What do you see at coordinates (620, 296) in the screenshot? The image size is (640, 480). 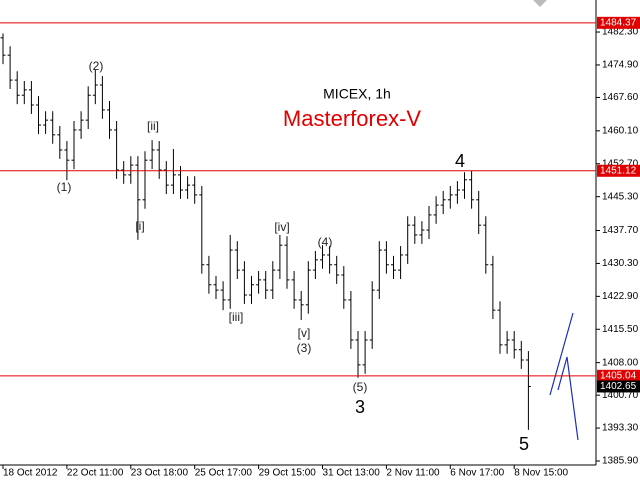 I see `y-tick-label: 1422.90` at bounding box center [620, 296].